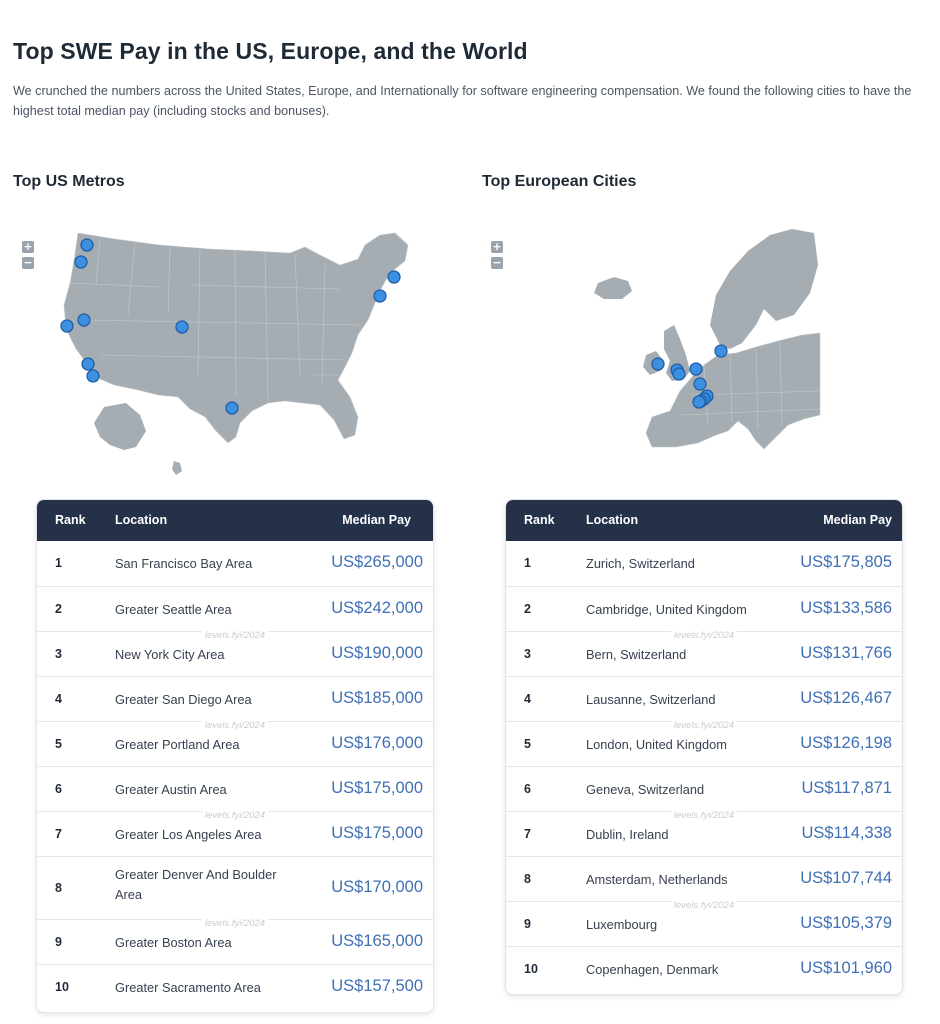 This screenshot has width=940, height=1024. I want to click on marker-dublin, so click(658, 364).